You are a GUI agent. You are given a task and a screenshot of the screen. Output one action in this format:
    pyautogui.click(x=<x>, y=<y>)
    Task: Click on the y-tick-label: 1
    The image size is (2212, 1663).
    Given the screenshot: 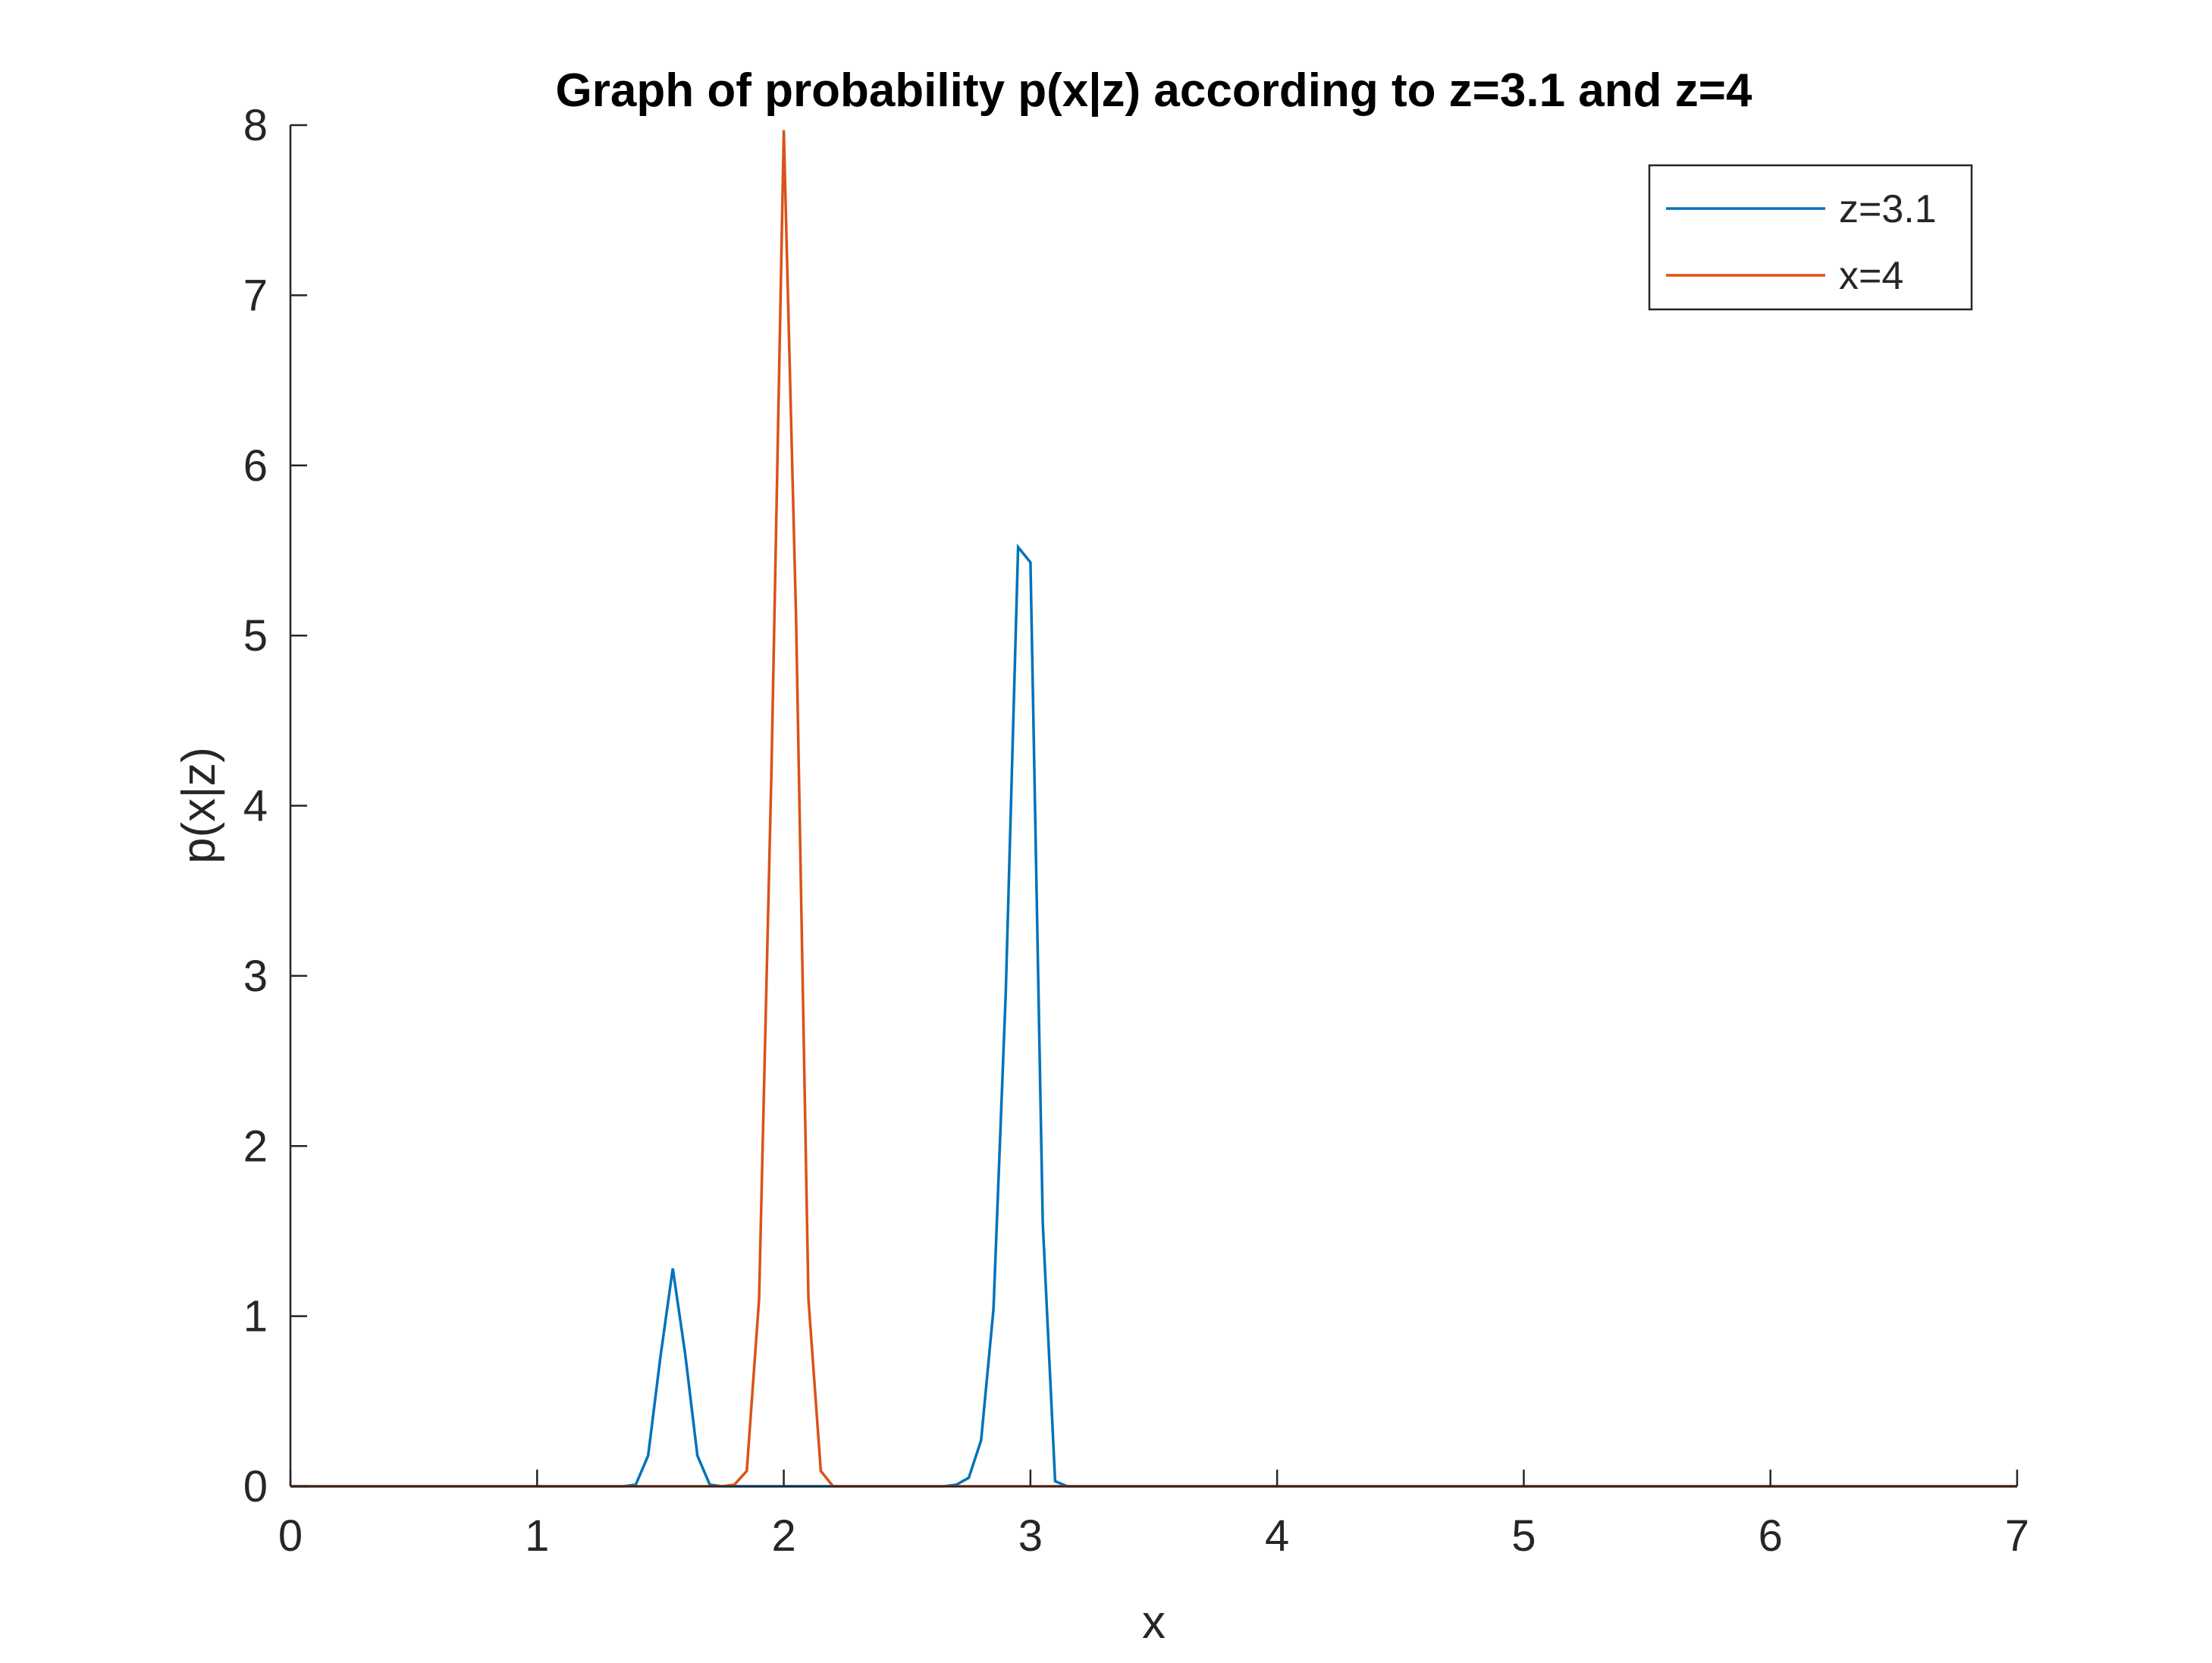 What is the action you would take?
    pyautogui.click(x=255, y=1316)
    